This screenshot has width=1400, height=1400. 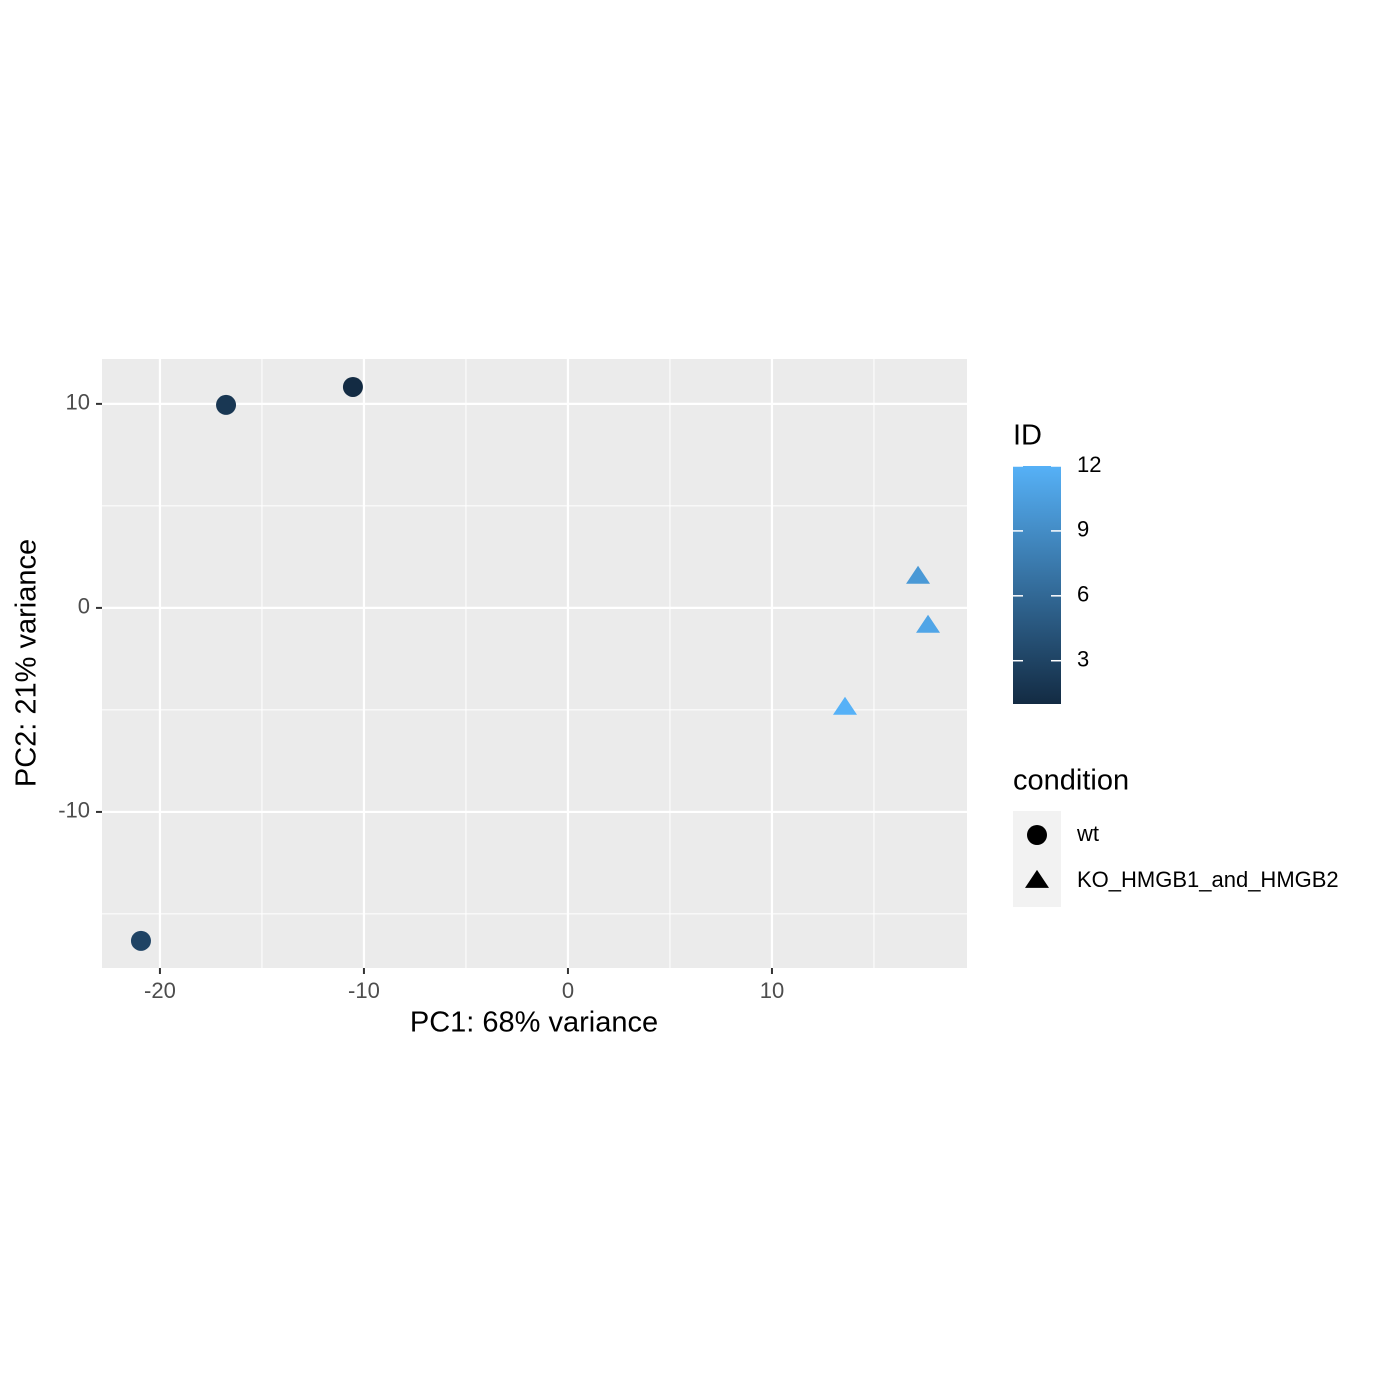 What do you see at coordinates (1083, 659) in the screenshot?
I see `color-tick-label: 3` at bounding box center [1083, 659].